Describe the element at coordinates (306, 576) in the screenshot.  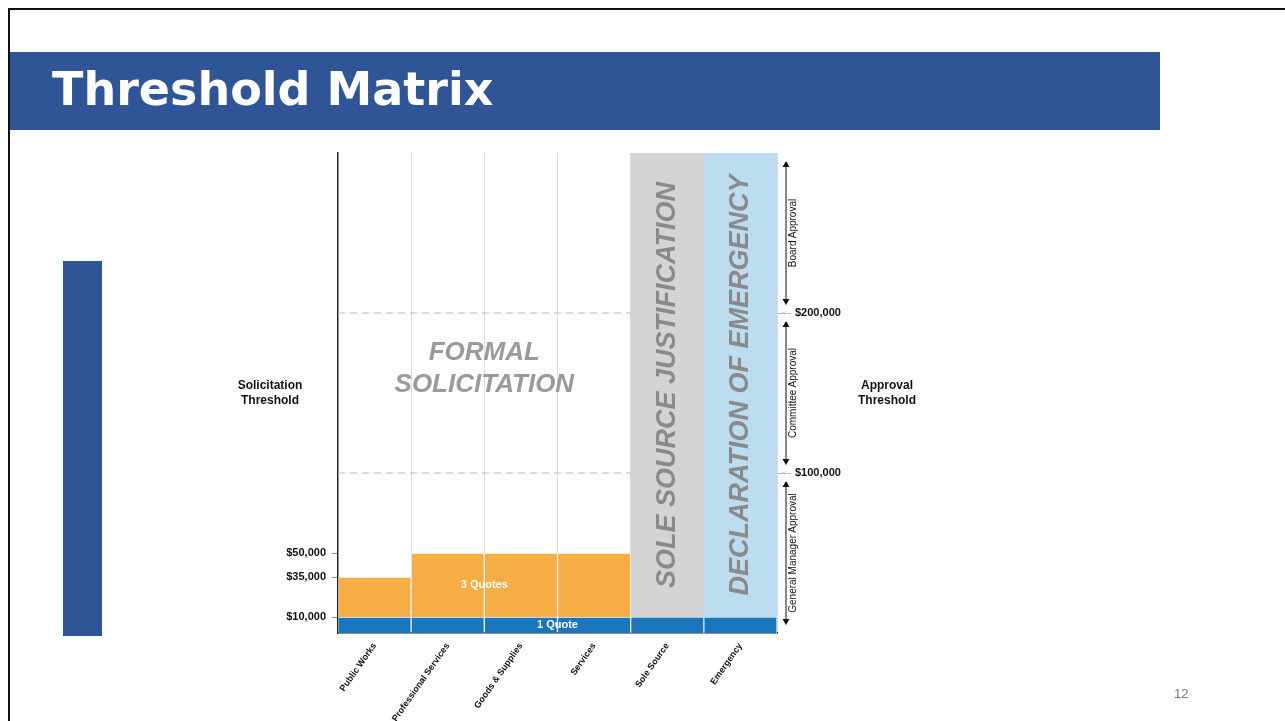
I see `y-tick-label: $35,000` at that location.